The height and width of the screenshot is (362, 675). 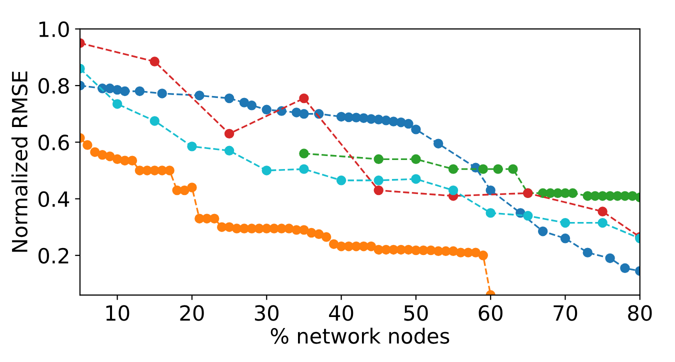 I want to click on y-tick-label: 0.4, so click(x=54, y=199).